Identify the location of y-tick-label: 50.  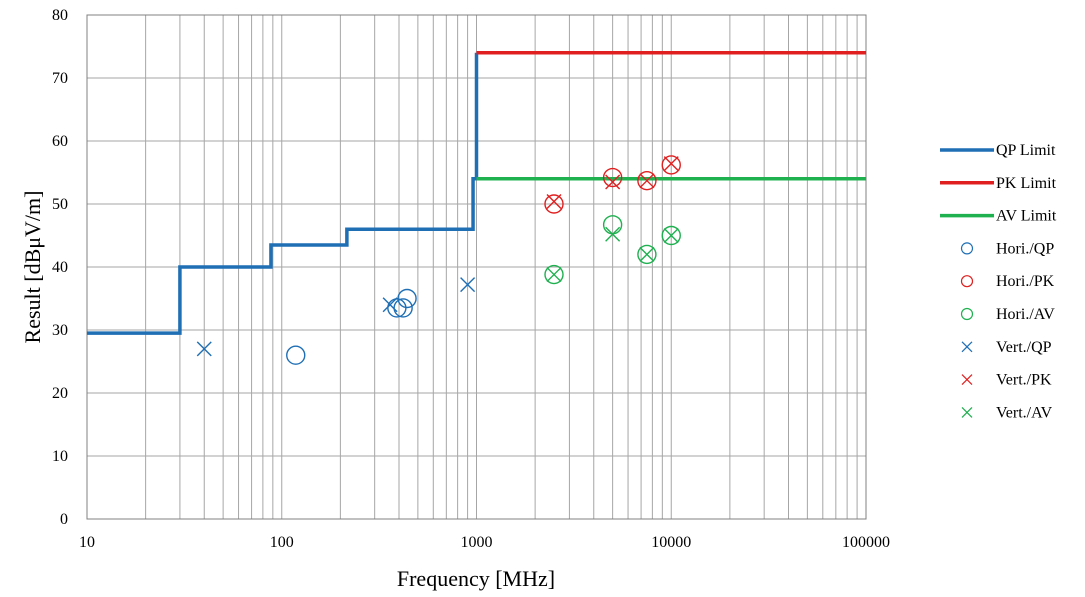
(60, 204).